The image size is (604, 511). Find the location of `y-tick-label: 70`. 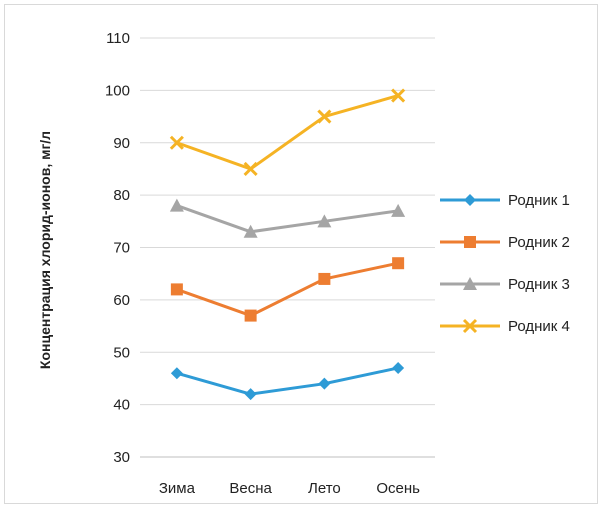

y-tick-label: 70 is located at coordinates (121, 248).